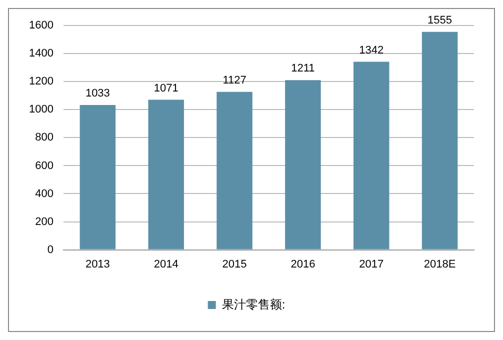 The height and width of the screenshot is (340, 503). I want to click on x-tick-label: 2018E, so click(440, 264).